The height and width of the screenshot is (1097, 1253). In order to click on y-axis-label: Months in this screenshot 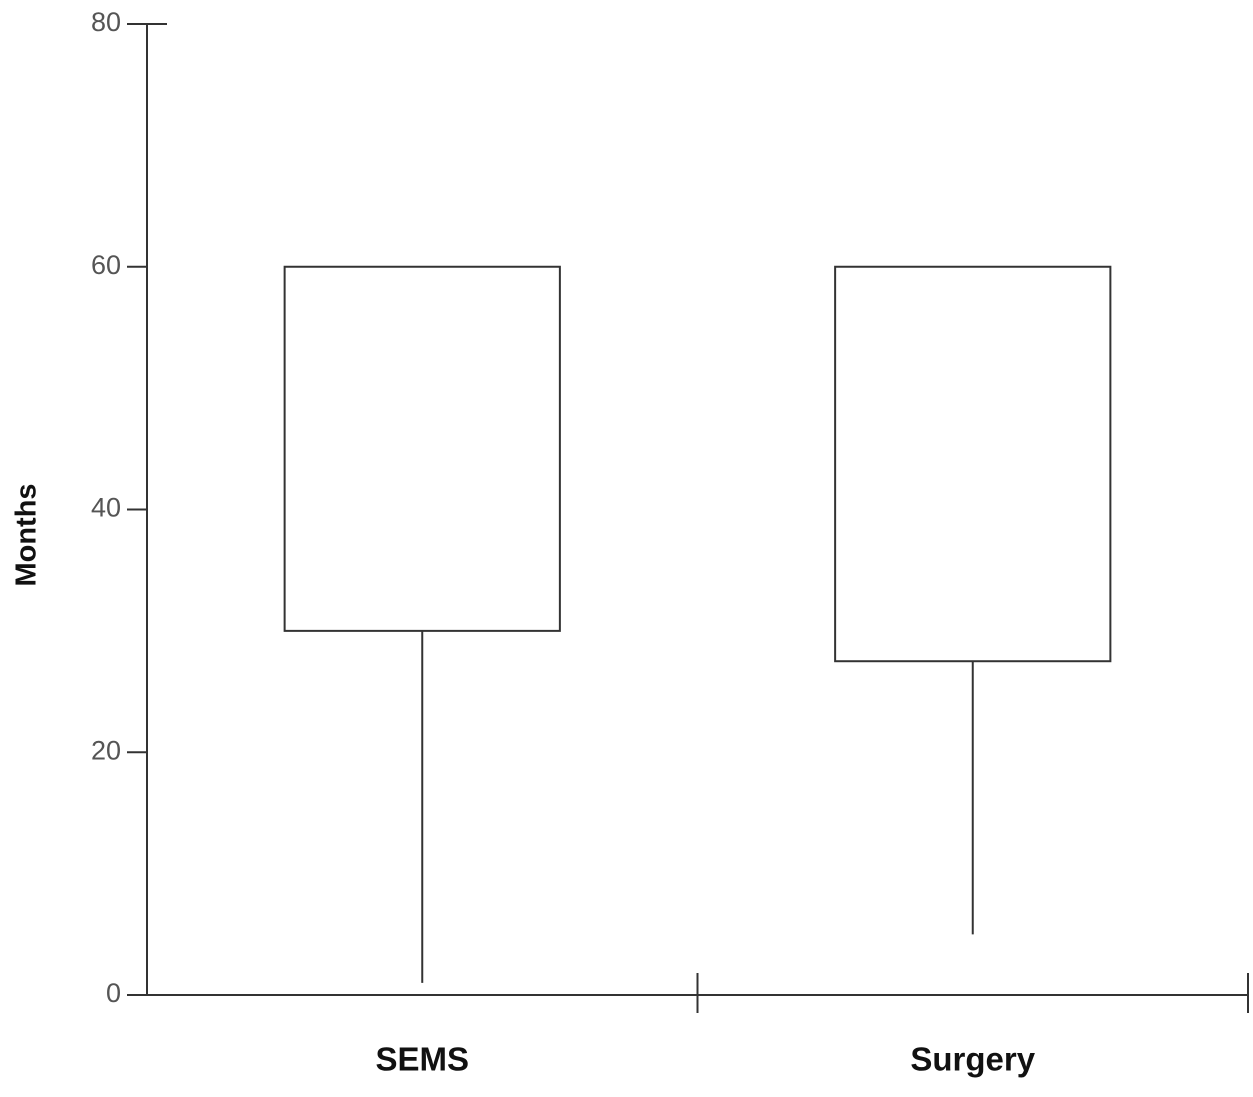, I will do `click(27, 534)`.